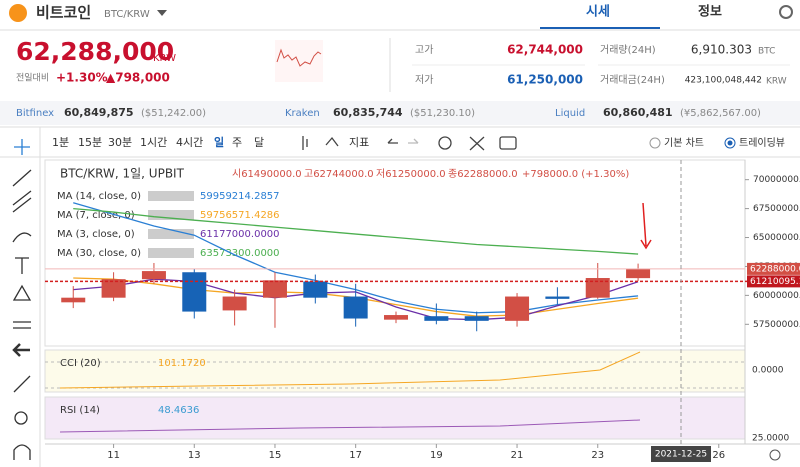 This screenshot has width=800, height=467. Describe the element at coordinates (517, 455) in the screenshot. I see `x-tick-label: 21` at that location.